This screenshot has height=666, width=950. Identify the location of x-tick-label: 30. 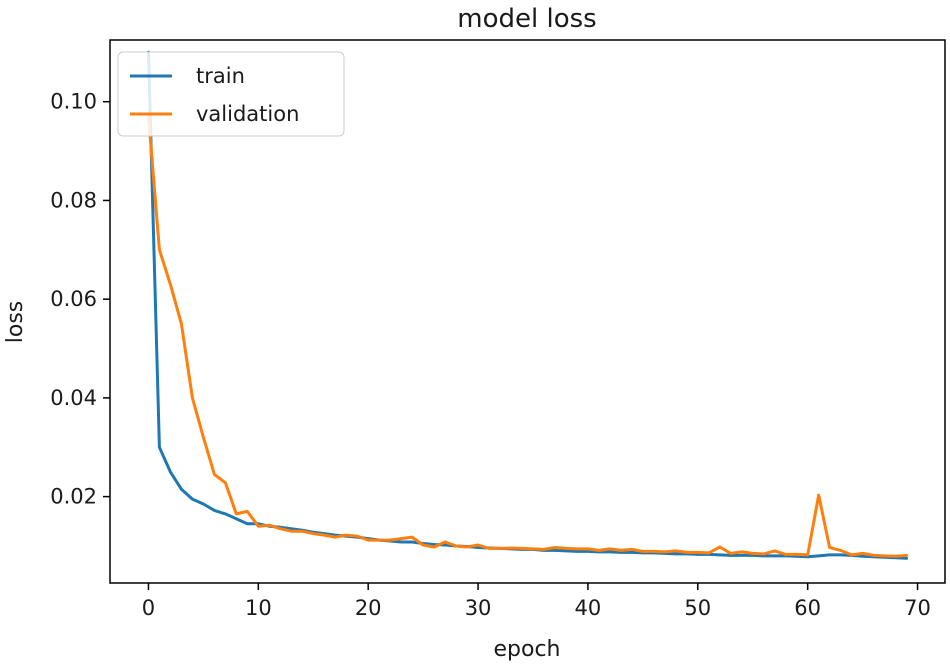
(478, 608).